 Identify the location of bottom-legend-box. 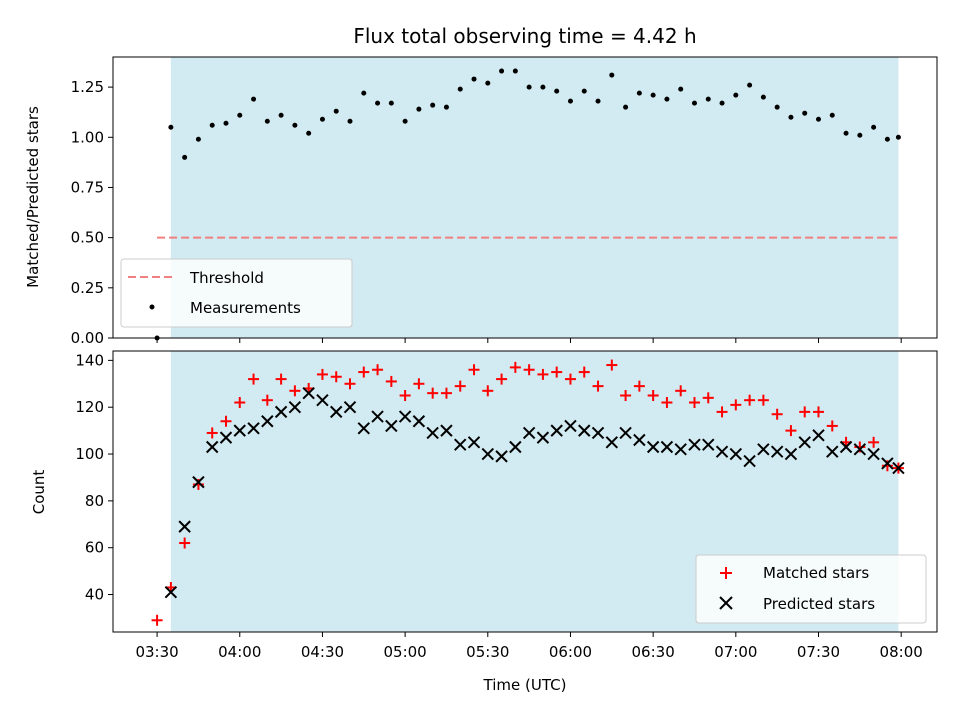
(811, 589).